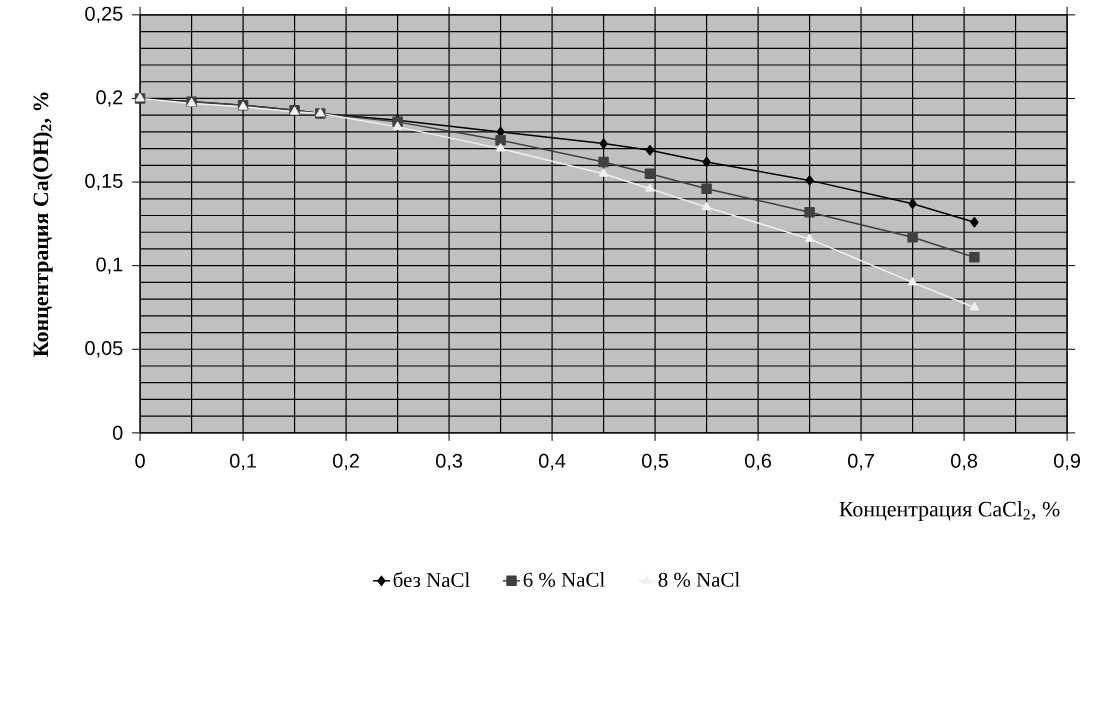 This screenshot has width=1094, height=719. I want to click on x-axis-title: Концентрация CaCl$_{2}$, %, so click(949, 511).